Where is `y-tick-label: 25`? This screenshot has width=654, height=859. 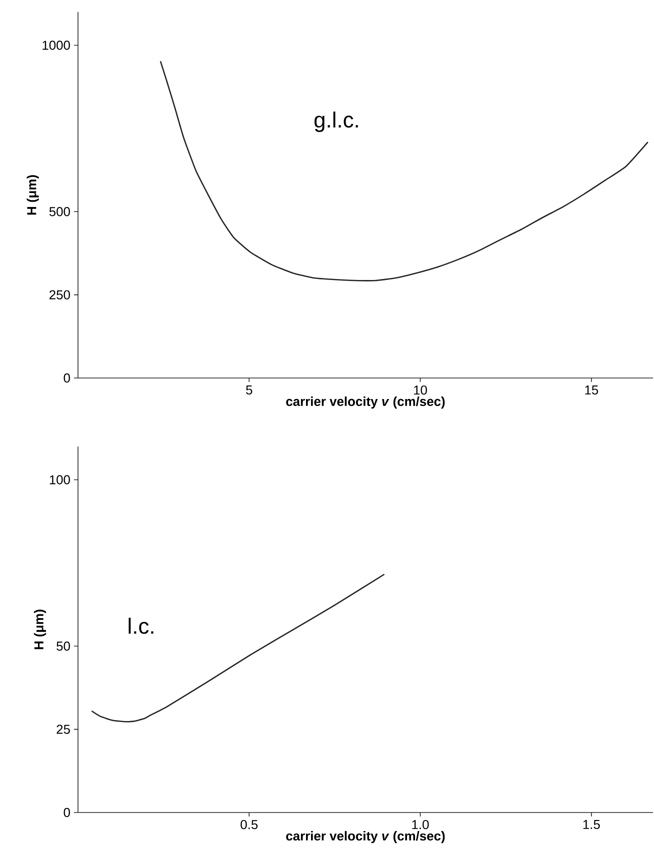 y-tick-label: 25 is located at coordinates (63, 729).